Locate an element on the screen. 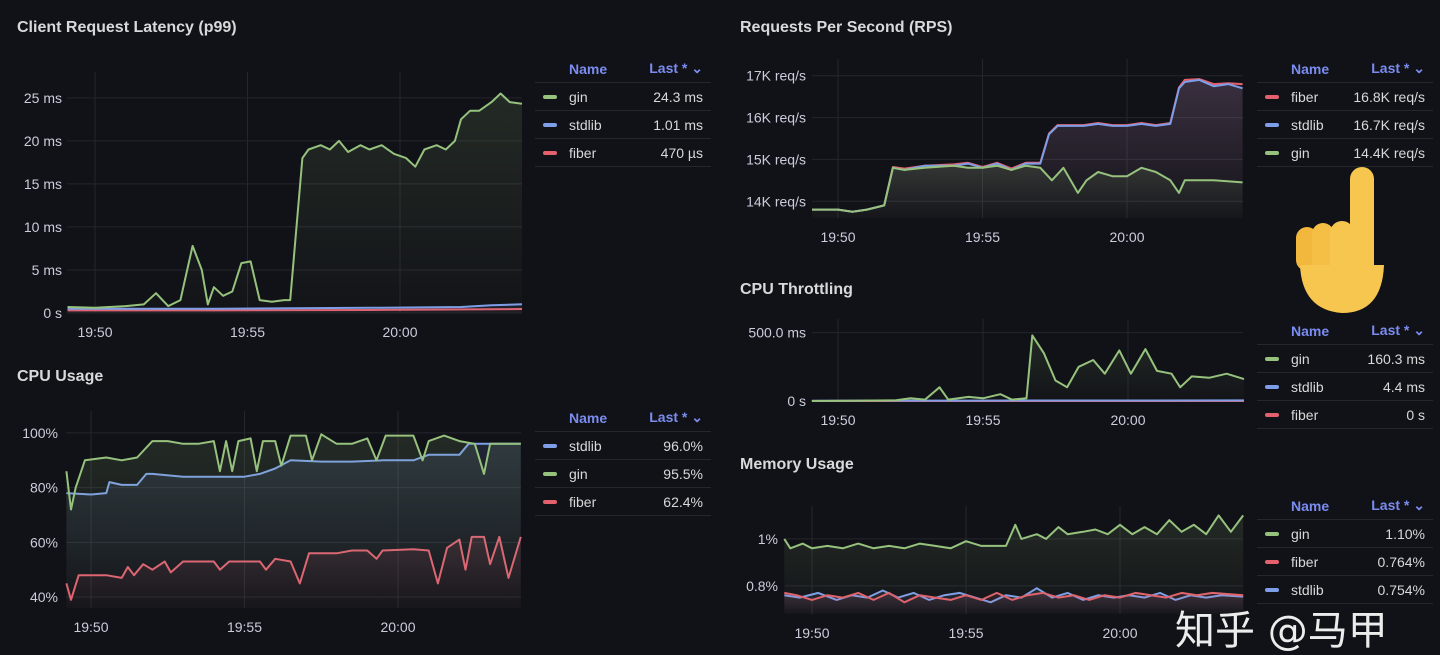 This screenshot has height=655, width=1440. y-tick-label: 20 ms is located at coordinates (43, 141).